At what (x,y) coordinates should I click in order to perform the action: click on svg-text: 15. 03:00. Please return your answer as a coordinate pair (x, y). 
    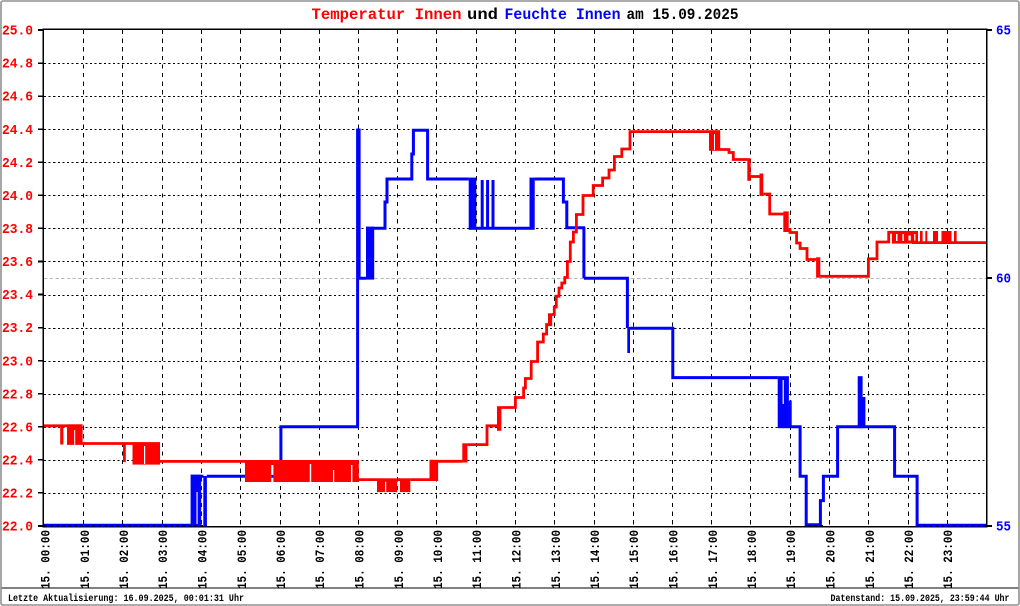
    Looking at the image, I should click on (163, 559).